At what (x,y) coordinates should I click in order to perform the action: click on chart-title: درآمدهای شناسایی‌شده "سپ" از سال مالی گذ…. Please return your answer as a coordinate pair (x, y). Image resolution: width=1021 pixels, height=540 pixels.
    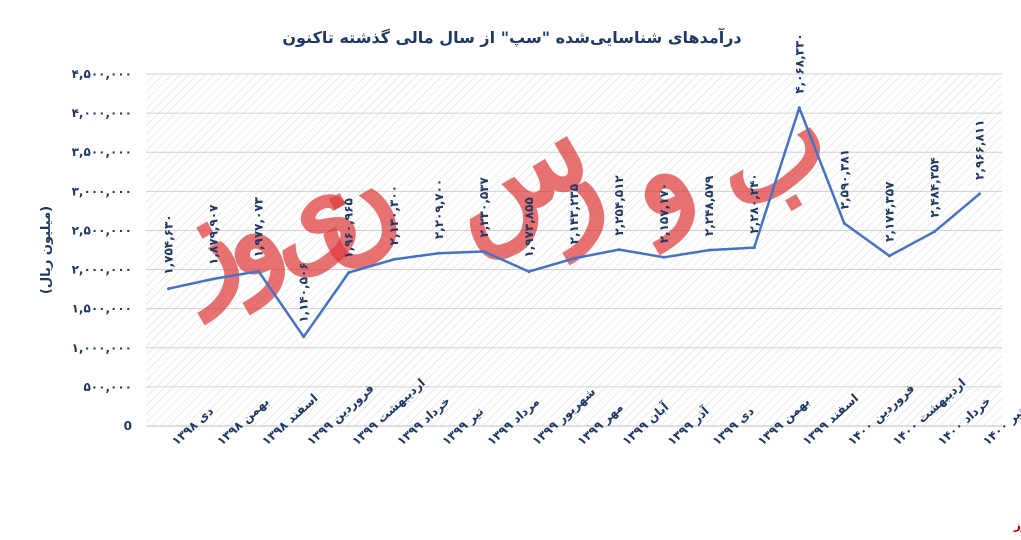
    Looking at the image, I should click on (511, 37).